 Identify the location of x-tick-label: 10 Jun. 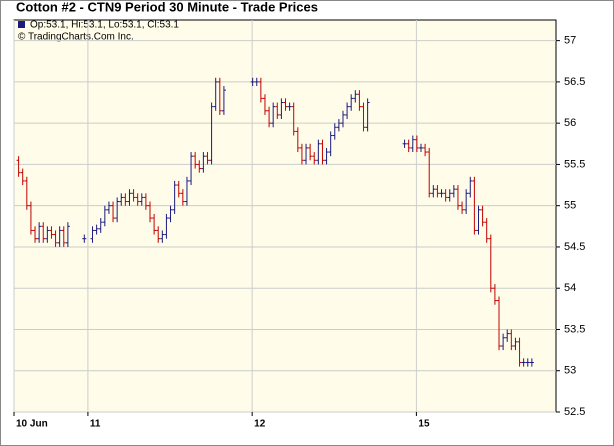
(32, 424).